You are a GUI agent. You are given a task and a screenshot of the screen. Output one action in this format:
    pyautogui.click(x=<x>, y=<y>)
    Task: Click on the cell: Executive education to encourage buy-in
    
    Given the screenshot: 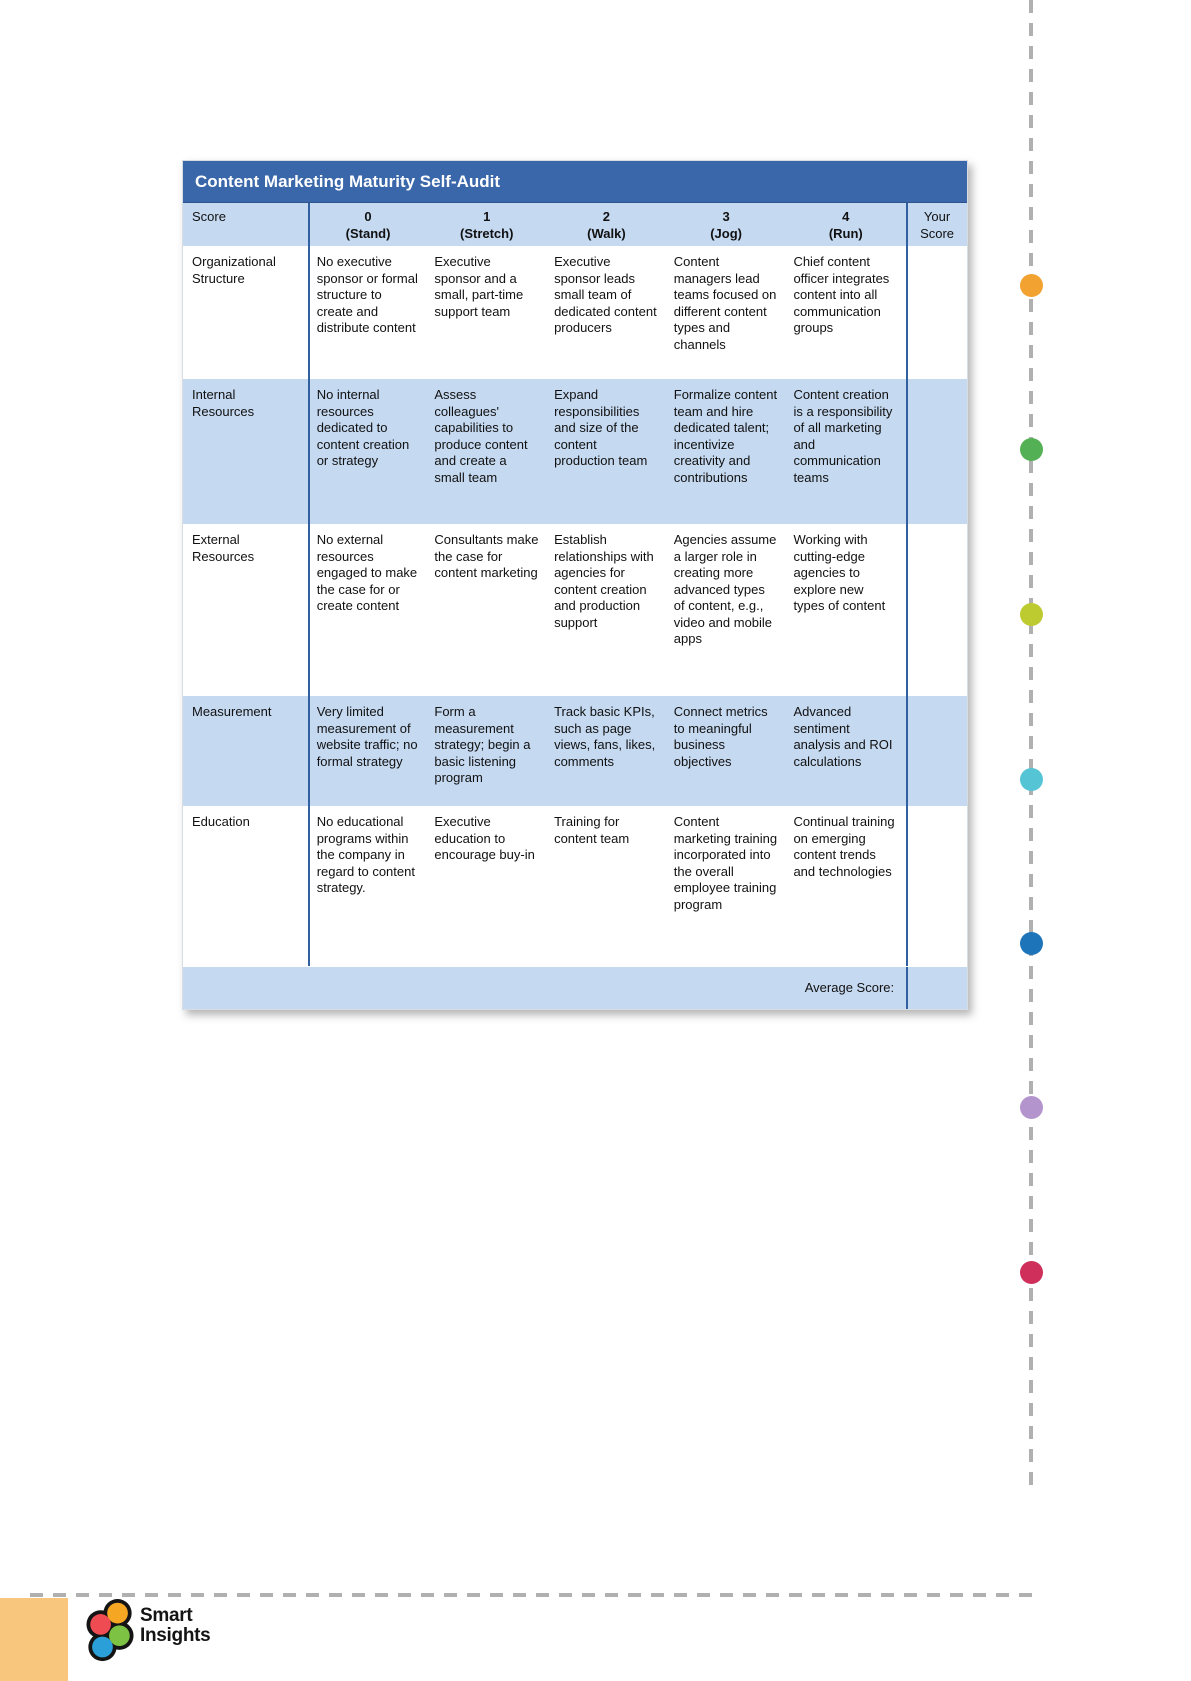 What is the action you would take?
    pyautogui.click(x=484, y=838)
    